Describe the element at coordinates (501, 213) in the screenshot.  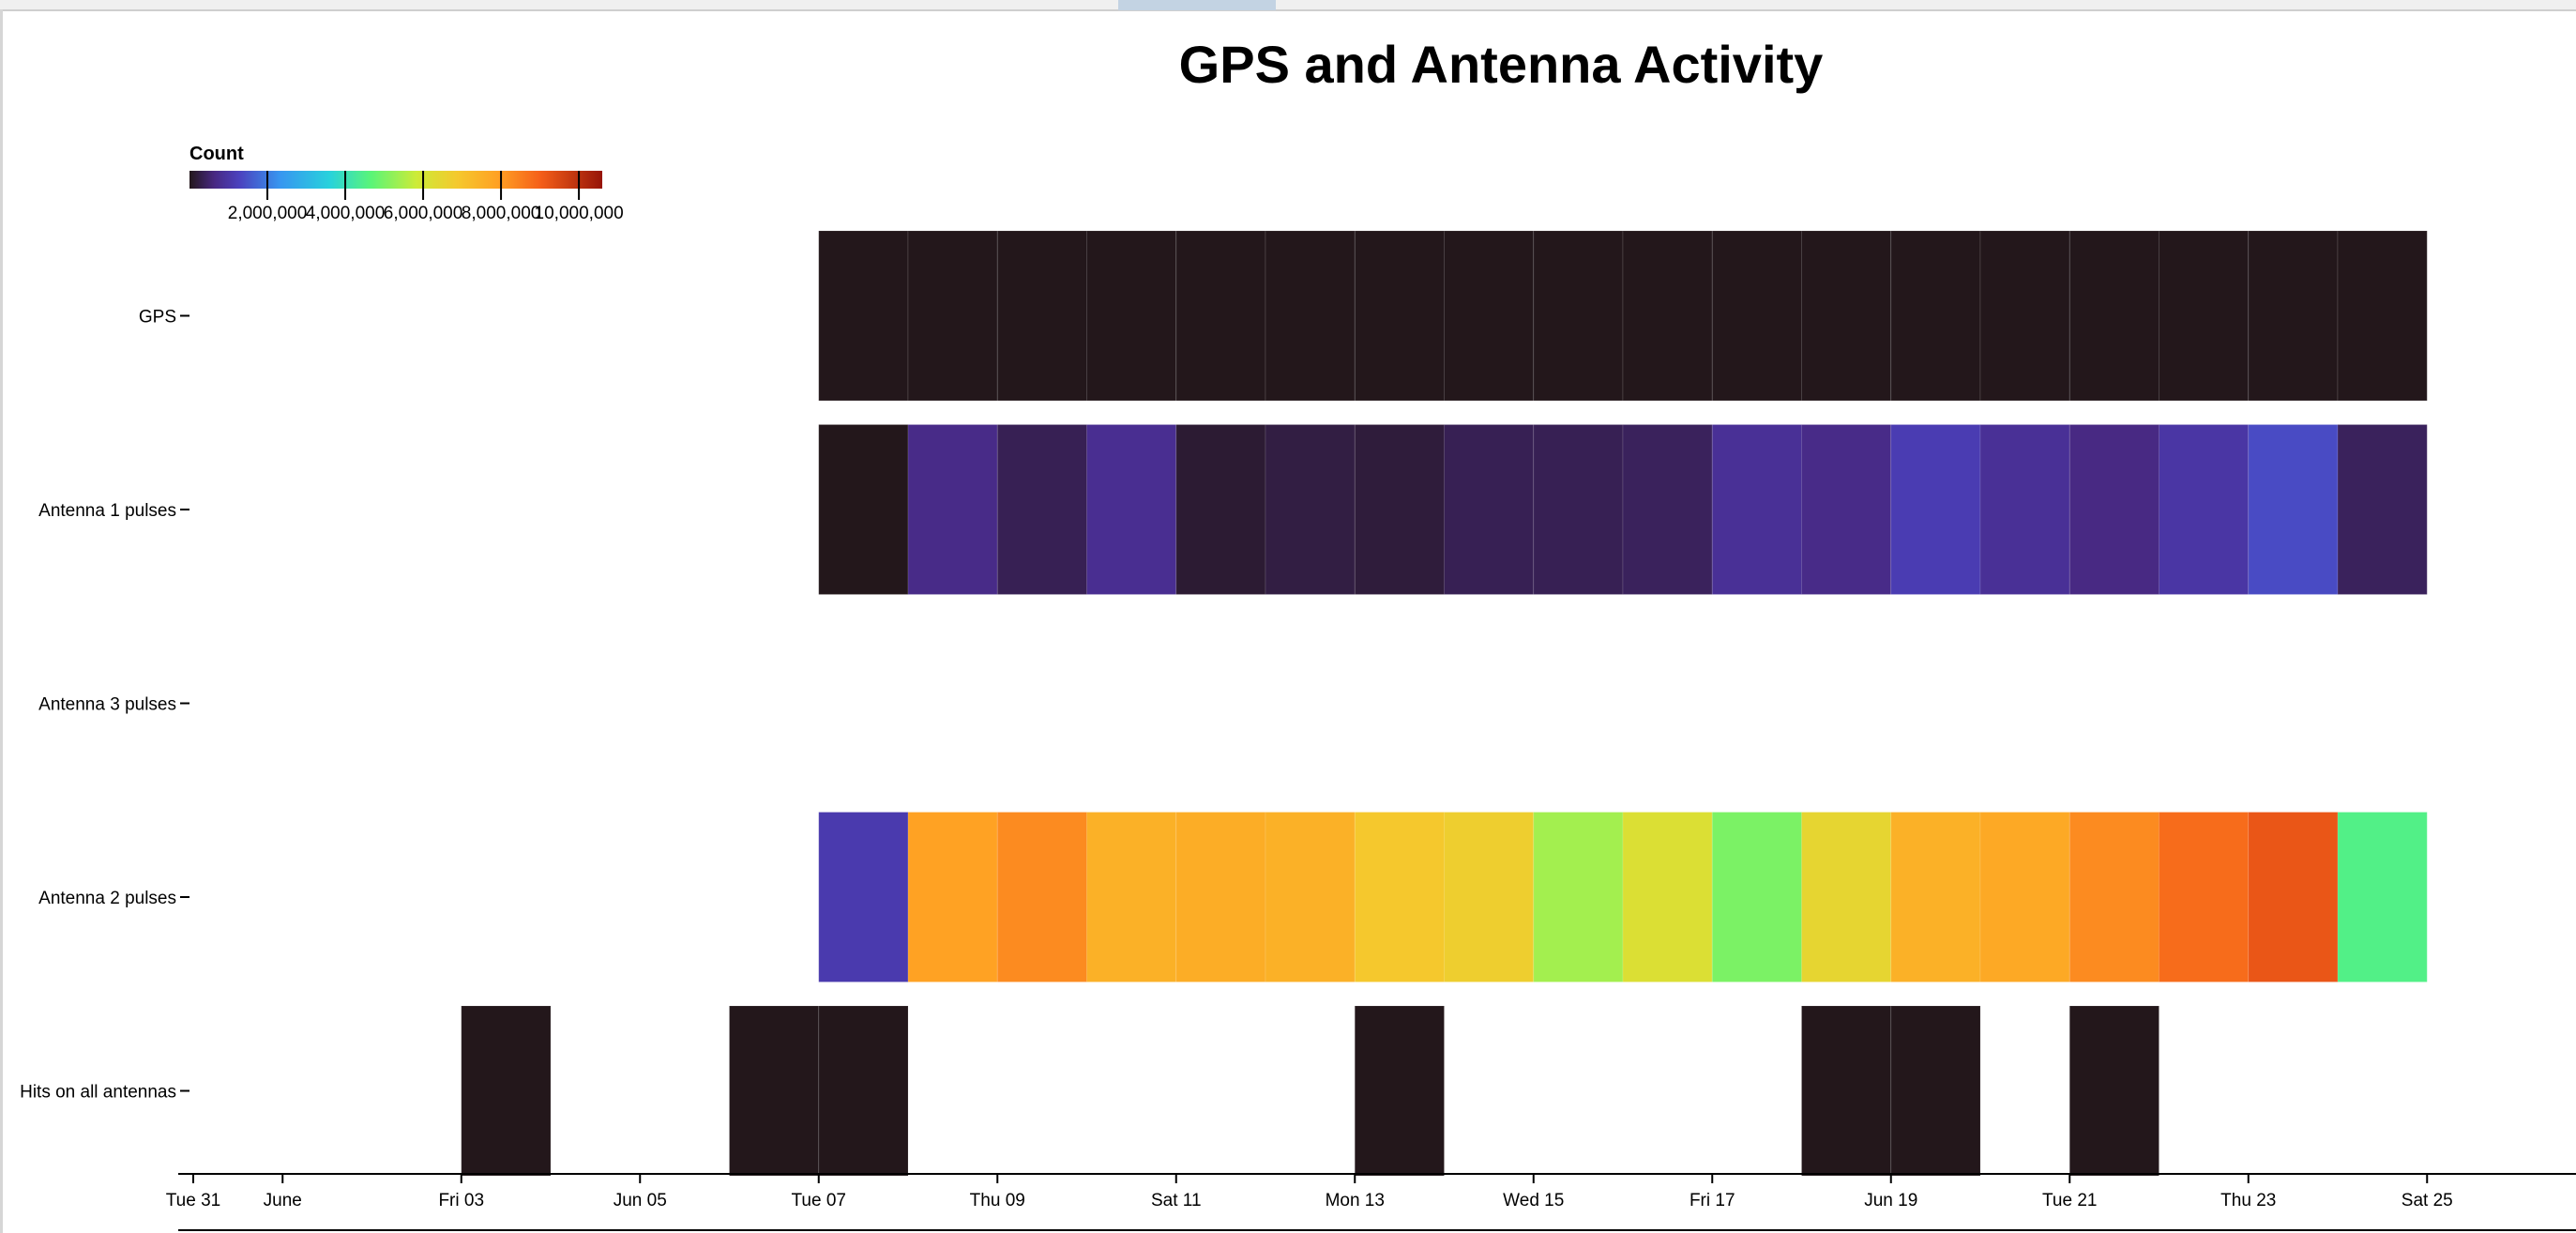
I see `legend-tick-label: 8,000,000` at that location.